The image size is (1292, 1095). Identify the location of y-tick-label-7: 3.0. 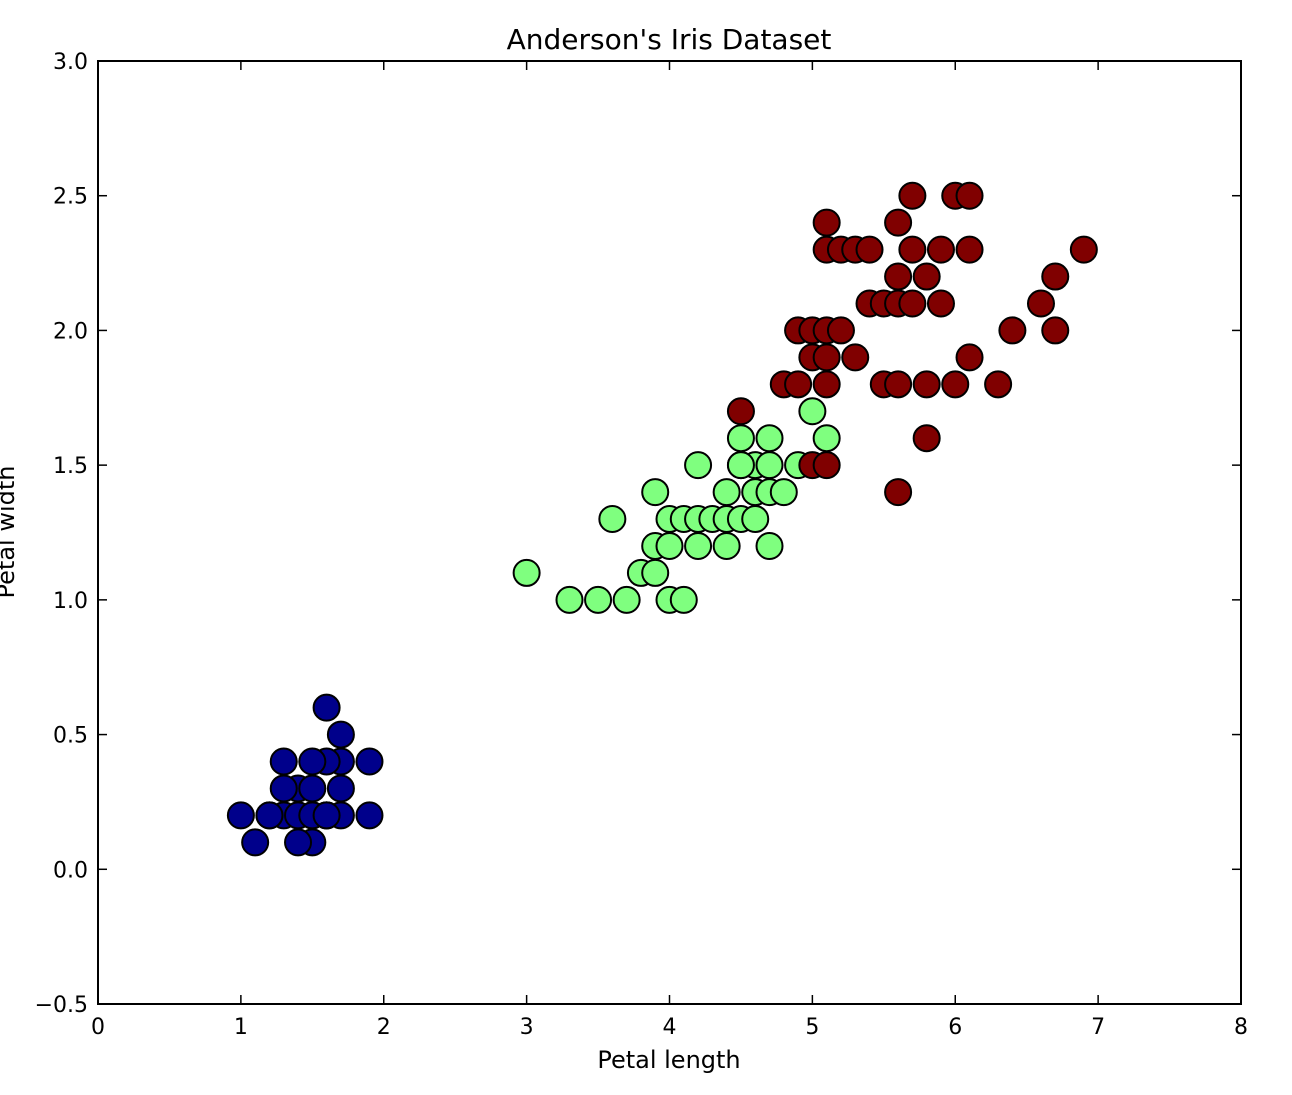
(70, 62).